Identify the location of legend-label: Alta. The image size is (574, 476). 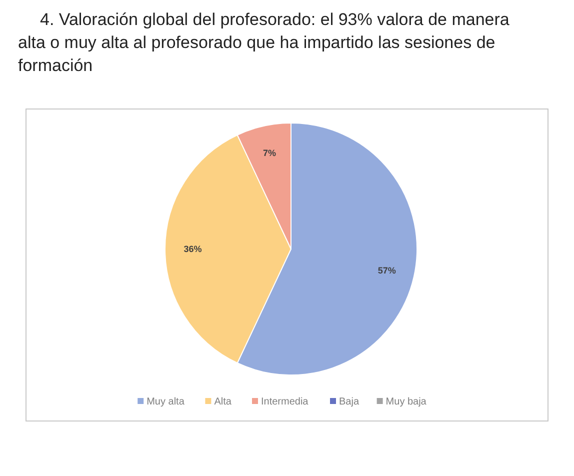
(223, 402).